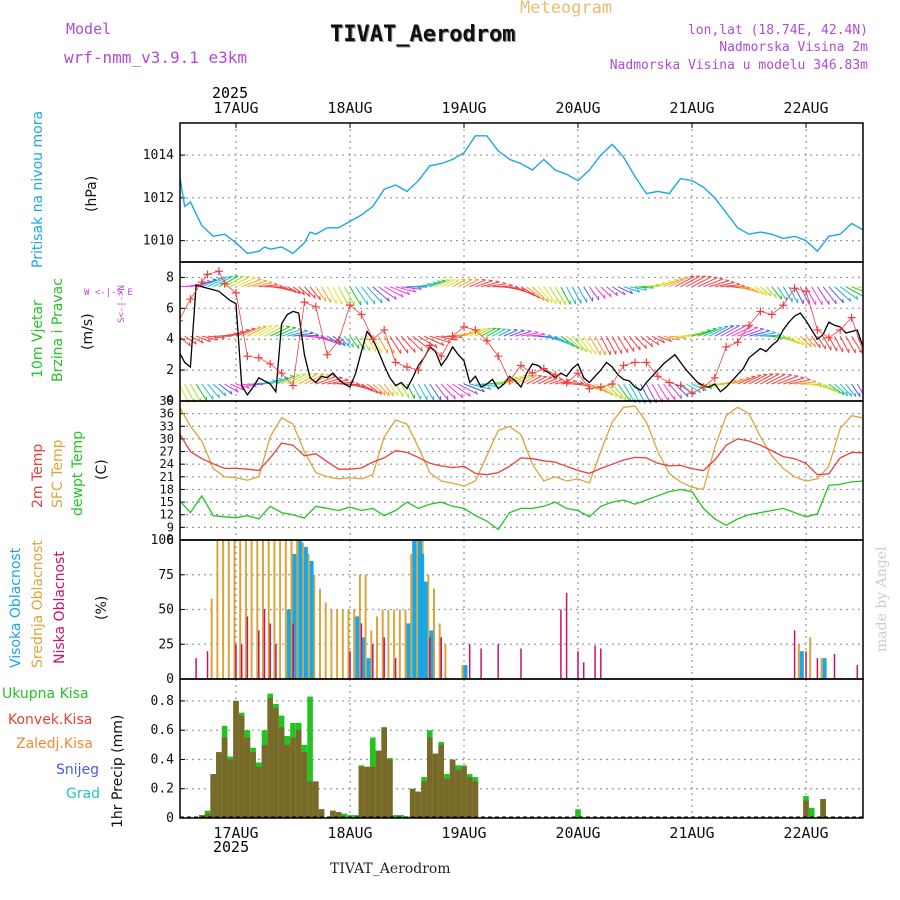  What do you see at coordinates (521, 505) in the screenshot?
I see `dewpt-line` at bounding box center [521, 505].